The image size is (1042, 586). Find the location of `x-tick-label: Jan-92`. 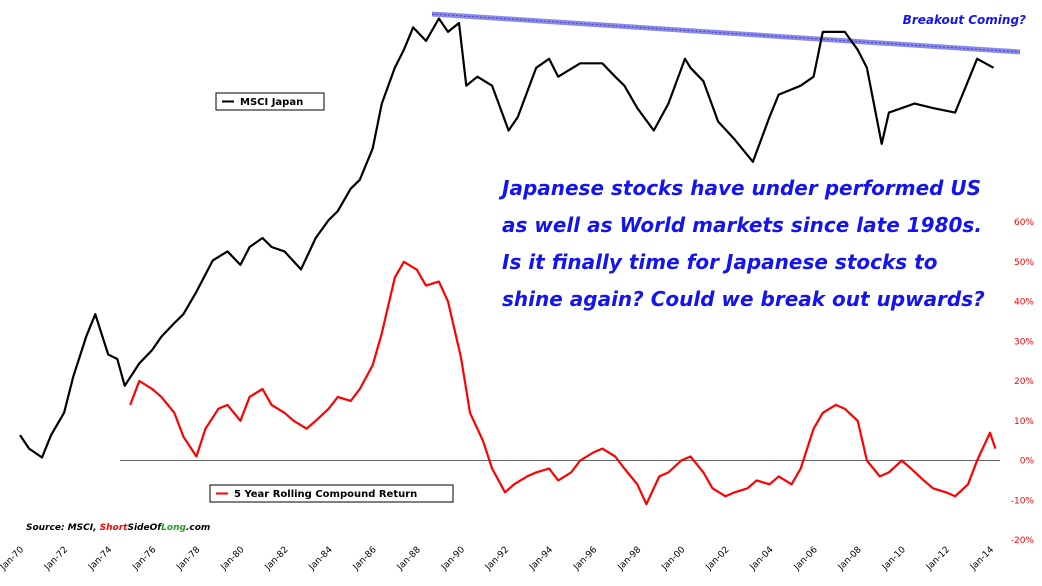

x-tick-label: Jan-92 is located at coordinates (497, 559).